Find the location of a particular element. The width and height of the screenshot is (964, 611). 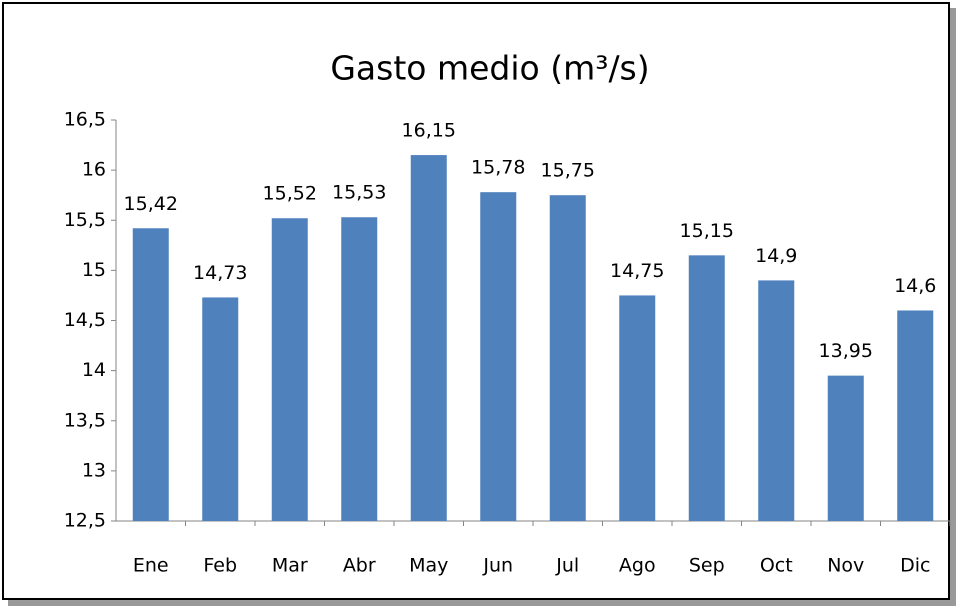

y-tick-label: 12,5 is located at coordinates (85, 521).